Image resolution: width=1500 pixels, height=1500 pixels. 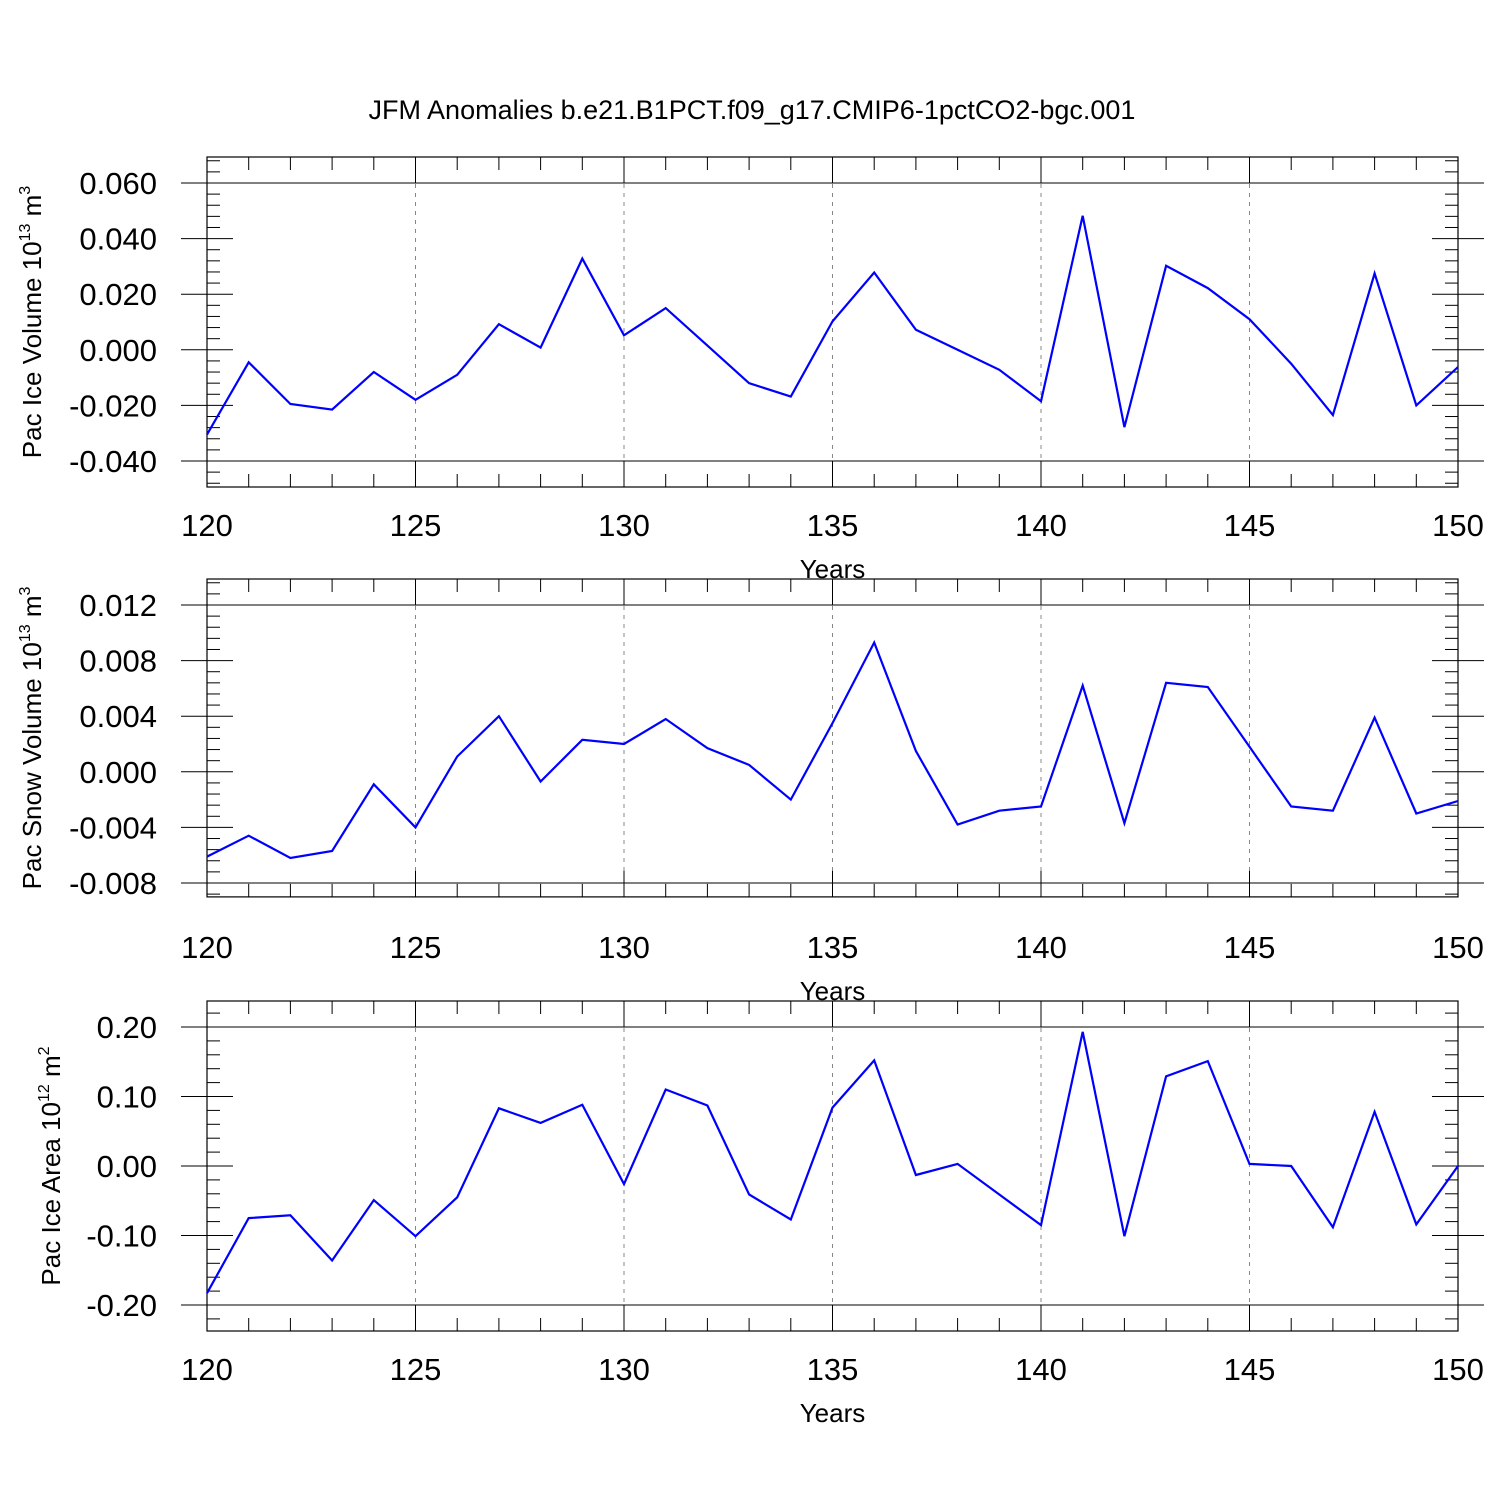 What do you see at coordinates (118, 239) in the screenshot?
I see `y-tick-label: 0.040` at bounding box center [118, 239].